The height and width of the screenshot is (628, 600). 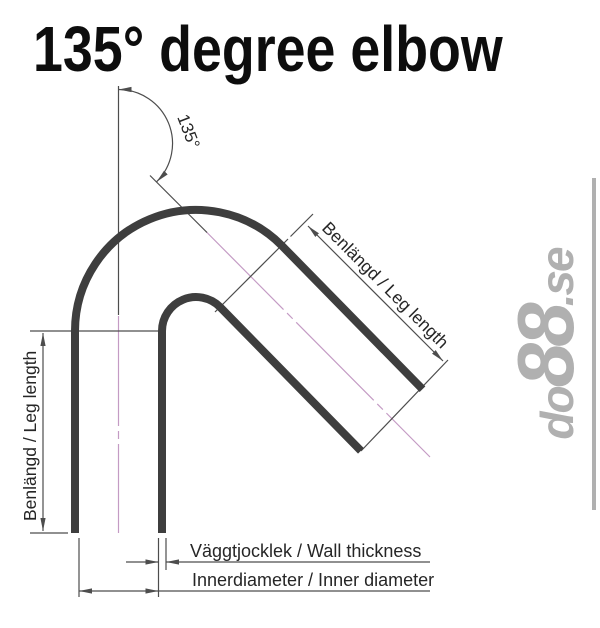 What do you see at coordinates (178, 204) in the screenshot?
I see `angle-extension-diagonal-line` at bounding box center [178, 204].